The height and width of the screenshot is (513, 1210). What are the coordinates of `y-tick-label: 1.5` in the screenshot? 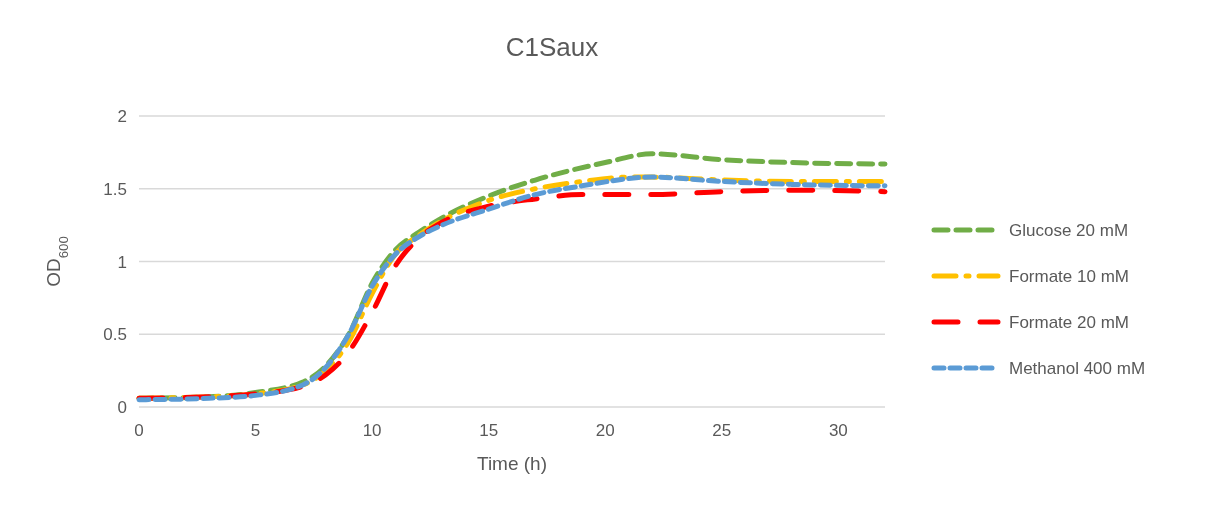 It's located at (115, 189).